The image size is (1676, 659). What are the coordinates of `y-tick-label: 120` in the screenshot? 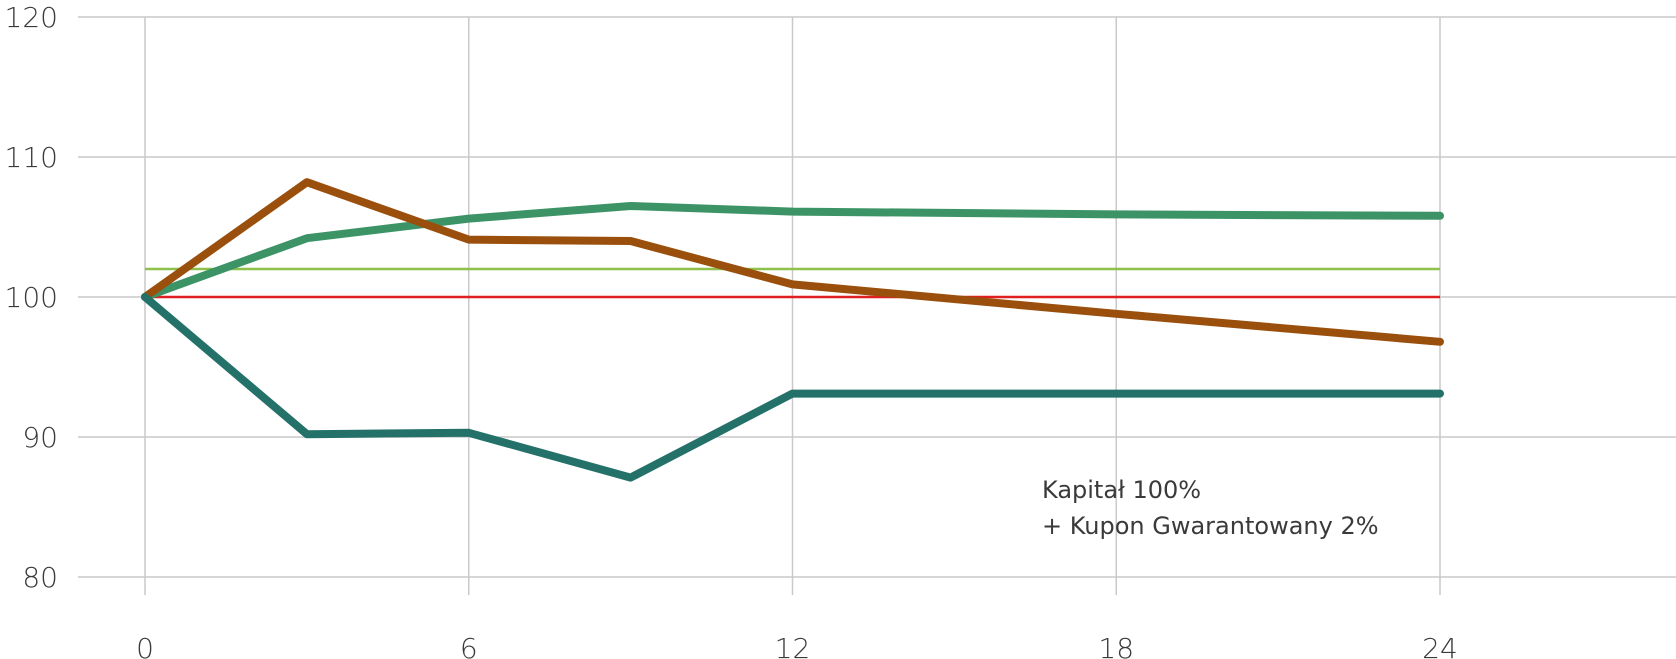 It's located at (31, 17).